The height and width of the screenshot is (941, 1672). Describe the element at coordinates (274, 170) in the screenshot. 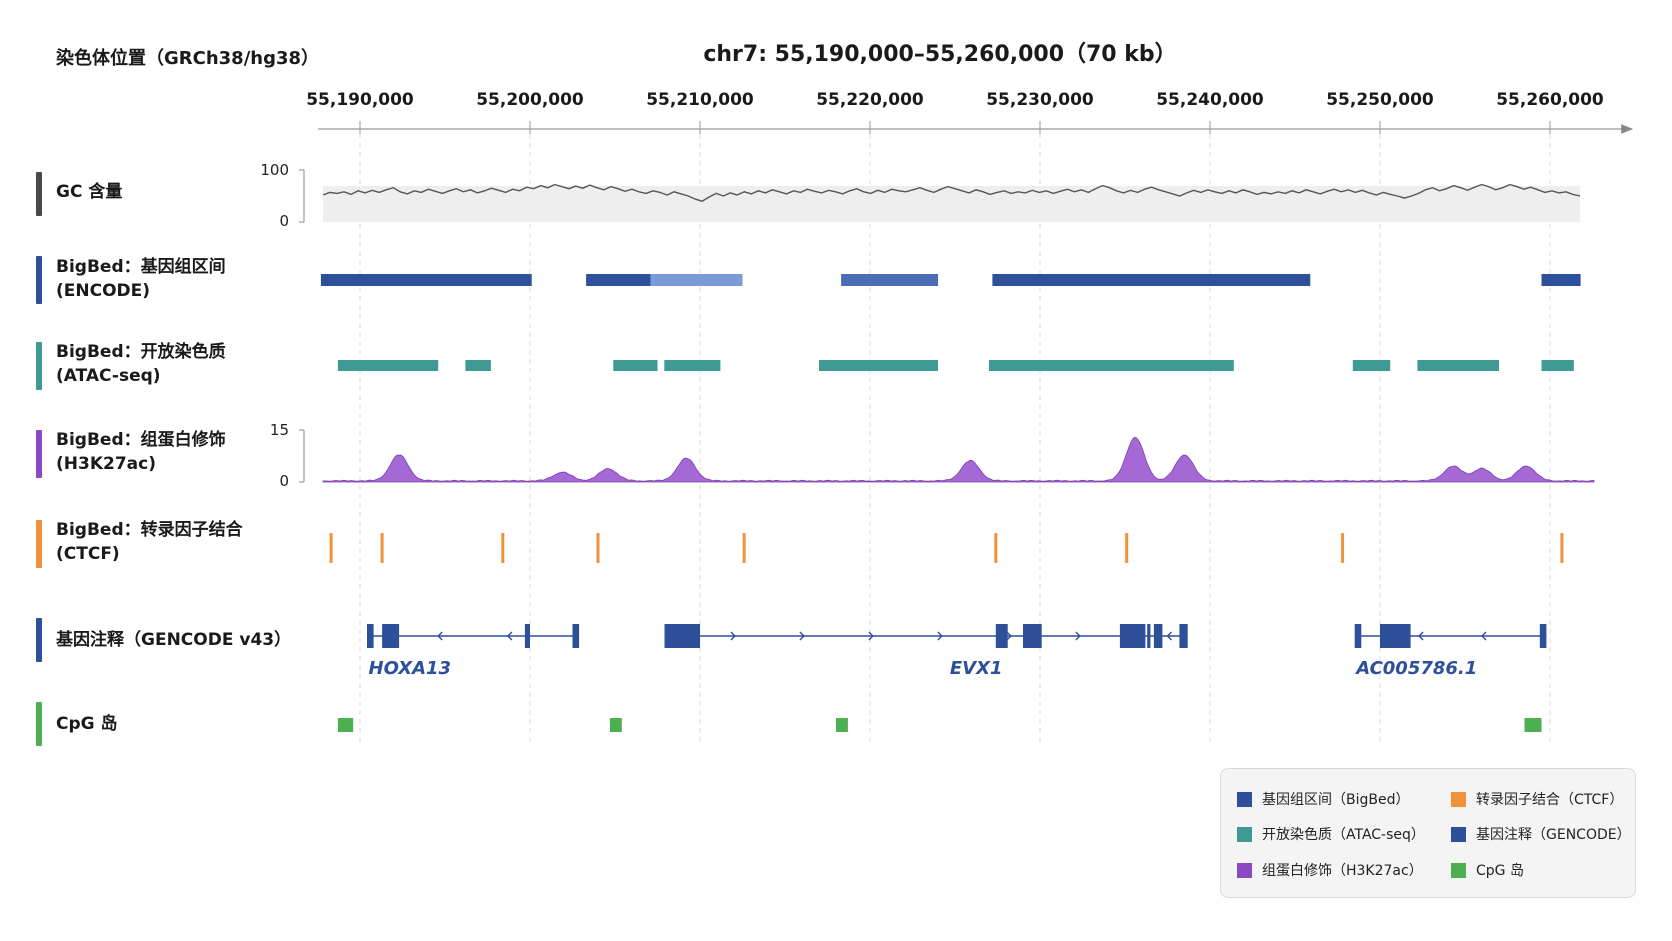

I see `gc-ymax-label: 100` at that location.